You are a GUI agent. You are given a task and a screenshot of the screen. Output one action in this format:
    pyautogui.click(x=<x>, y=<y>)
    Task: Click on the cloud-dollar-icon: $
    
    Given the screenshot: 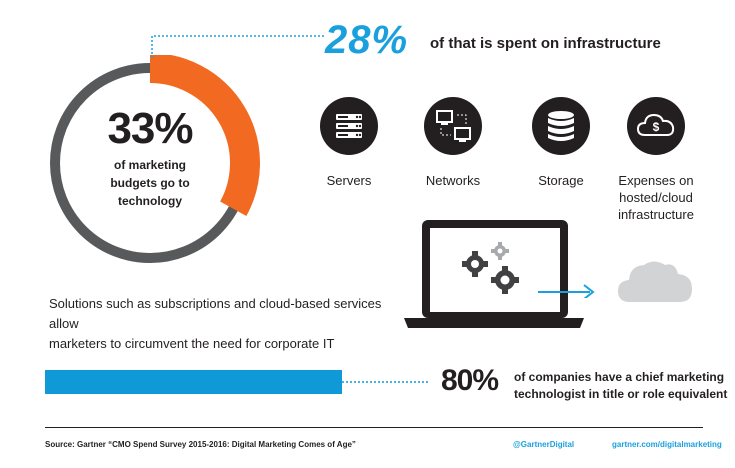 What is the action you would take?
    pyautogui.click(x=656, y=126)
    